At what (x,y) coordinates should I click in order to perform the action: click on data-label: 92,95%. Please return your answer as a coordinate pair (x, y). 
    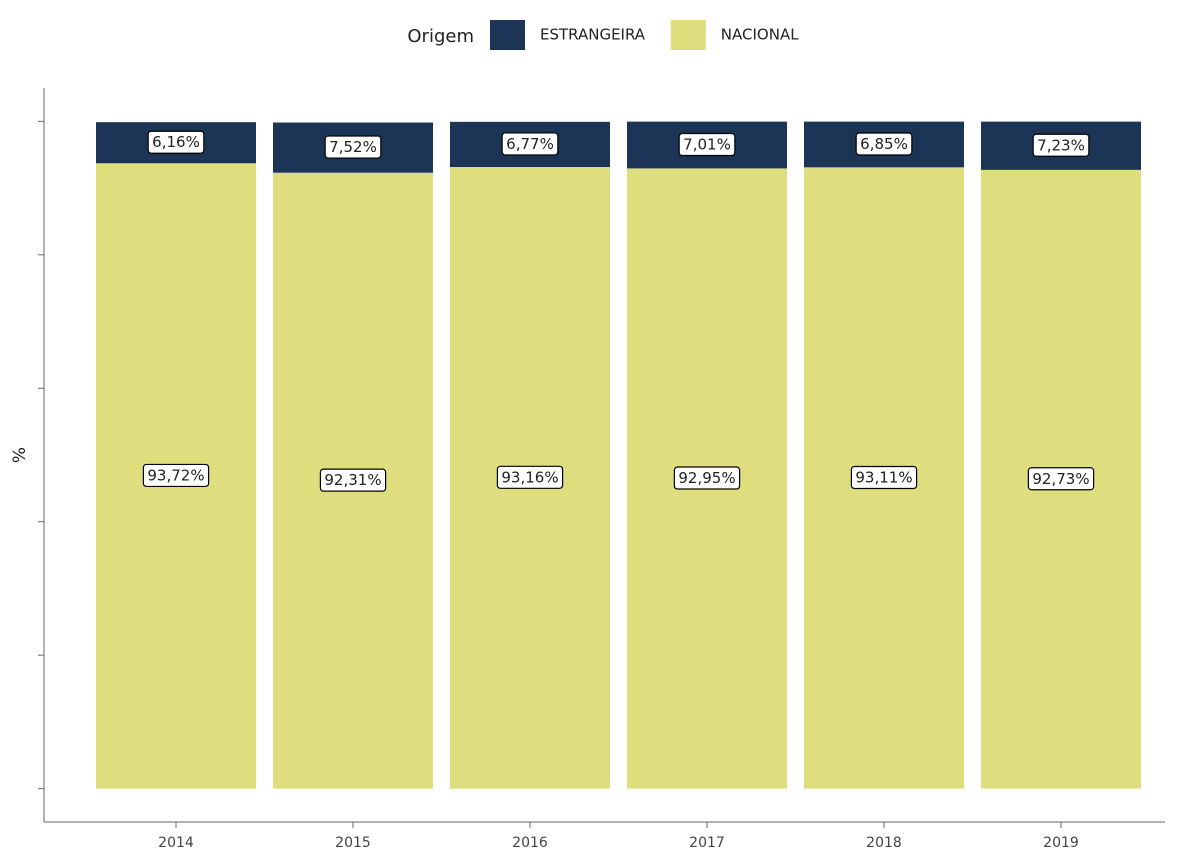
    Looking at the image, I should click on (706, 478).